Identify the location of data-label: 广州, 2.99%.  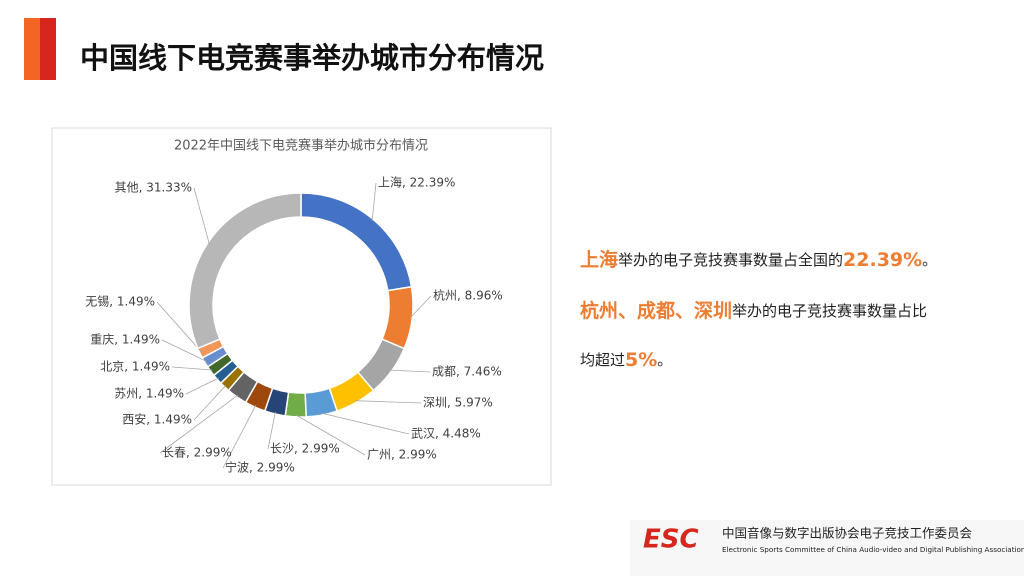
(402, 455).